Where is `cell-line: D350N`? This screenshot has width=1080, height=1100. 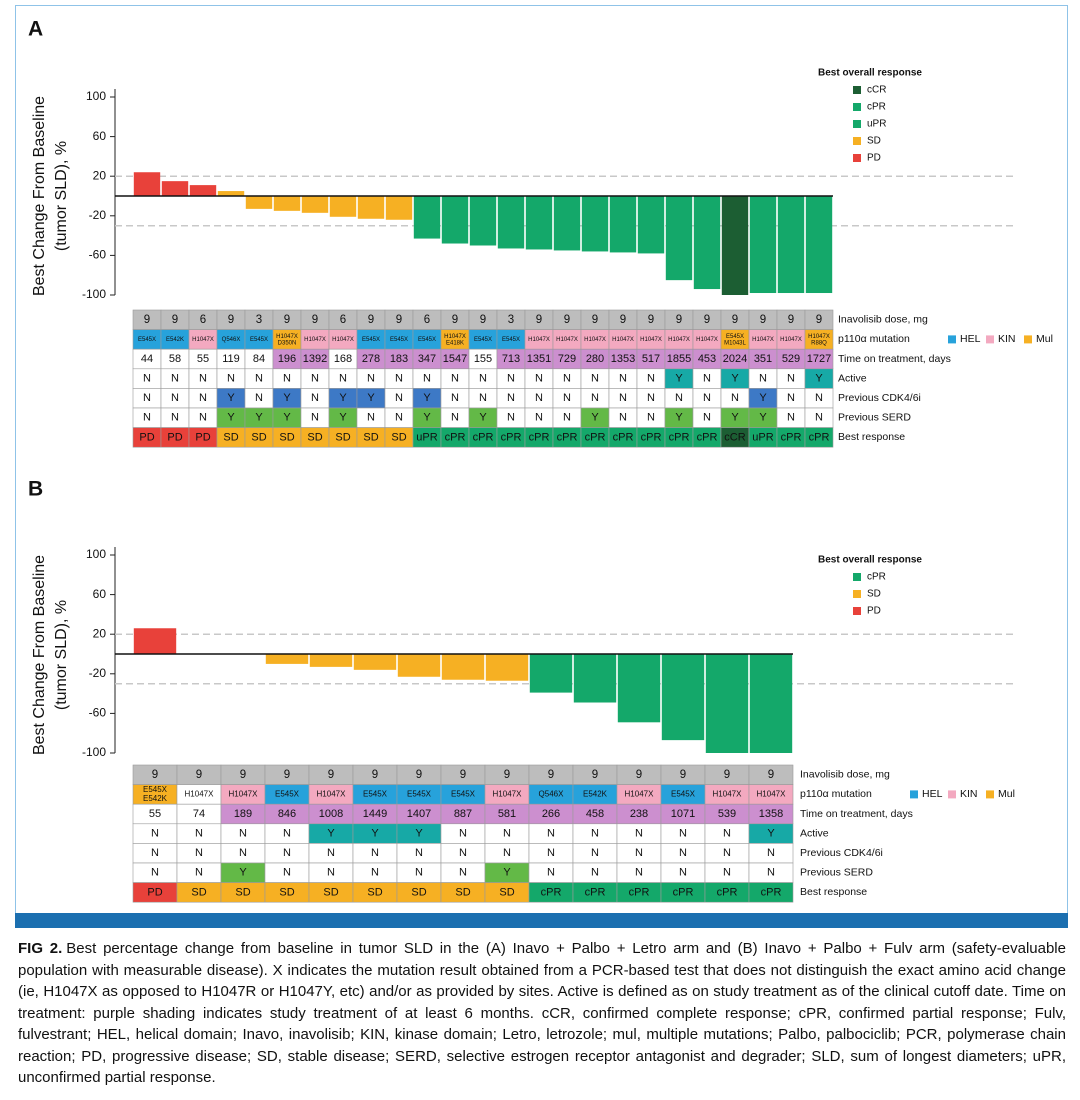
cell-line: D350N is located at coordinates (287, 343).